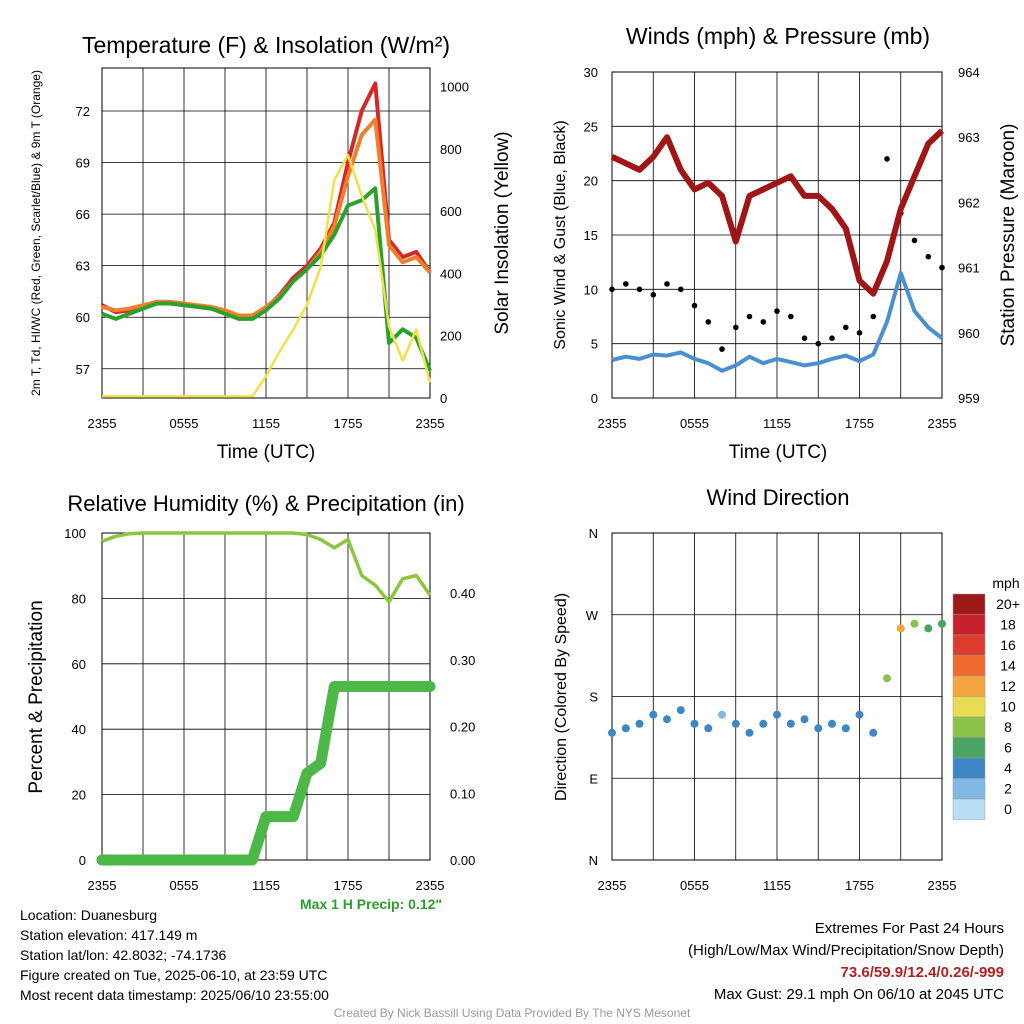 Image resolution: width=1024 pixels, height=1024 pixels. What do you see at coordinates (462, 660) in the screenshot?
I see `y-tick-label-right: 0.30` at bounding box center [462, 660].